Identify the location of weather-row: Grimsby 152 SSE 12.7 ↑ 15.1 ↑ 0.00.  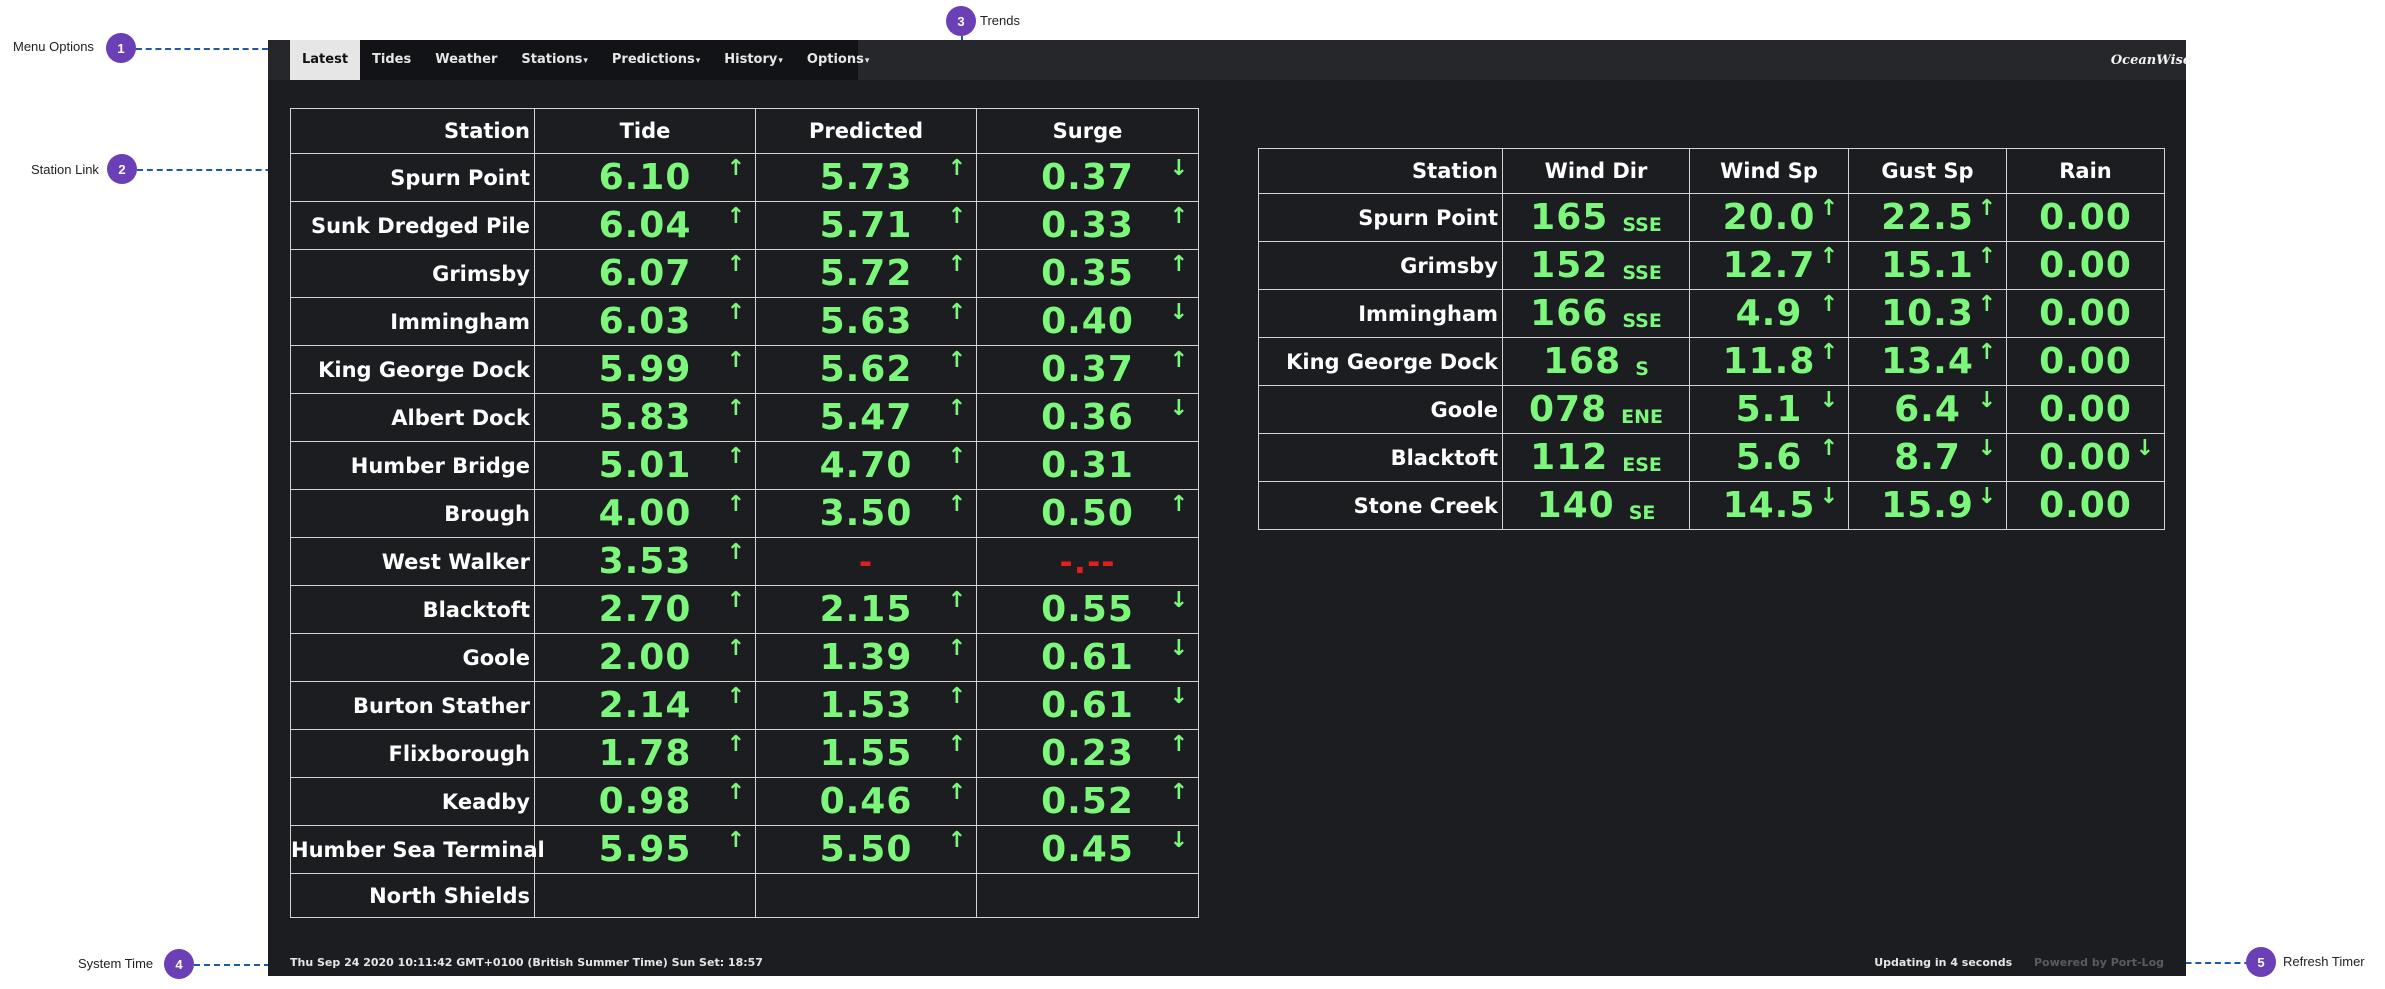
(1711, 265).